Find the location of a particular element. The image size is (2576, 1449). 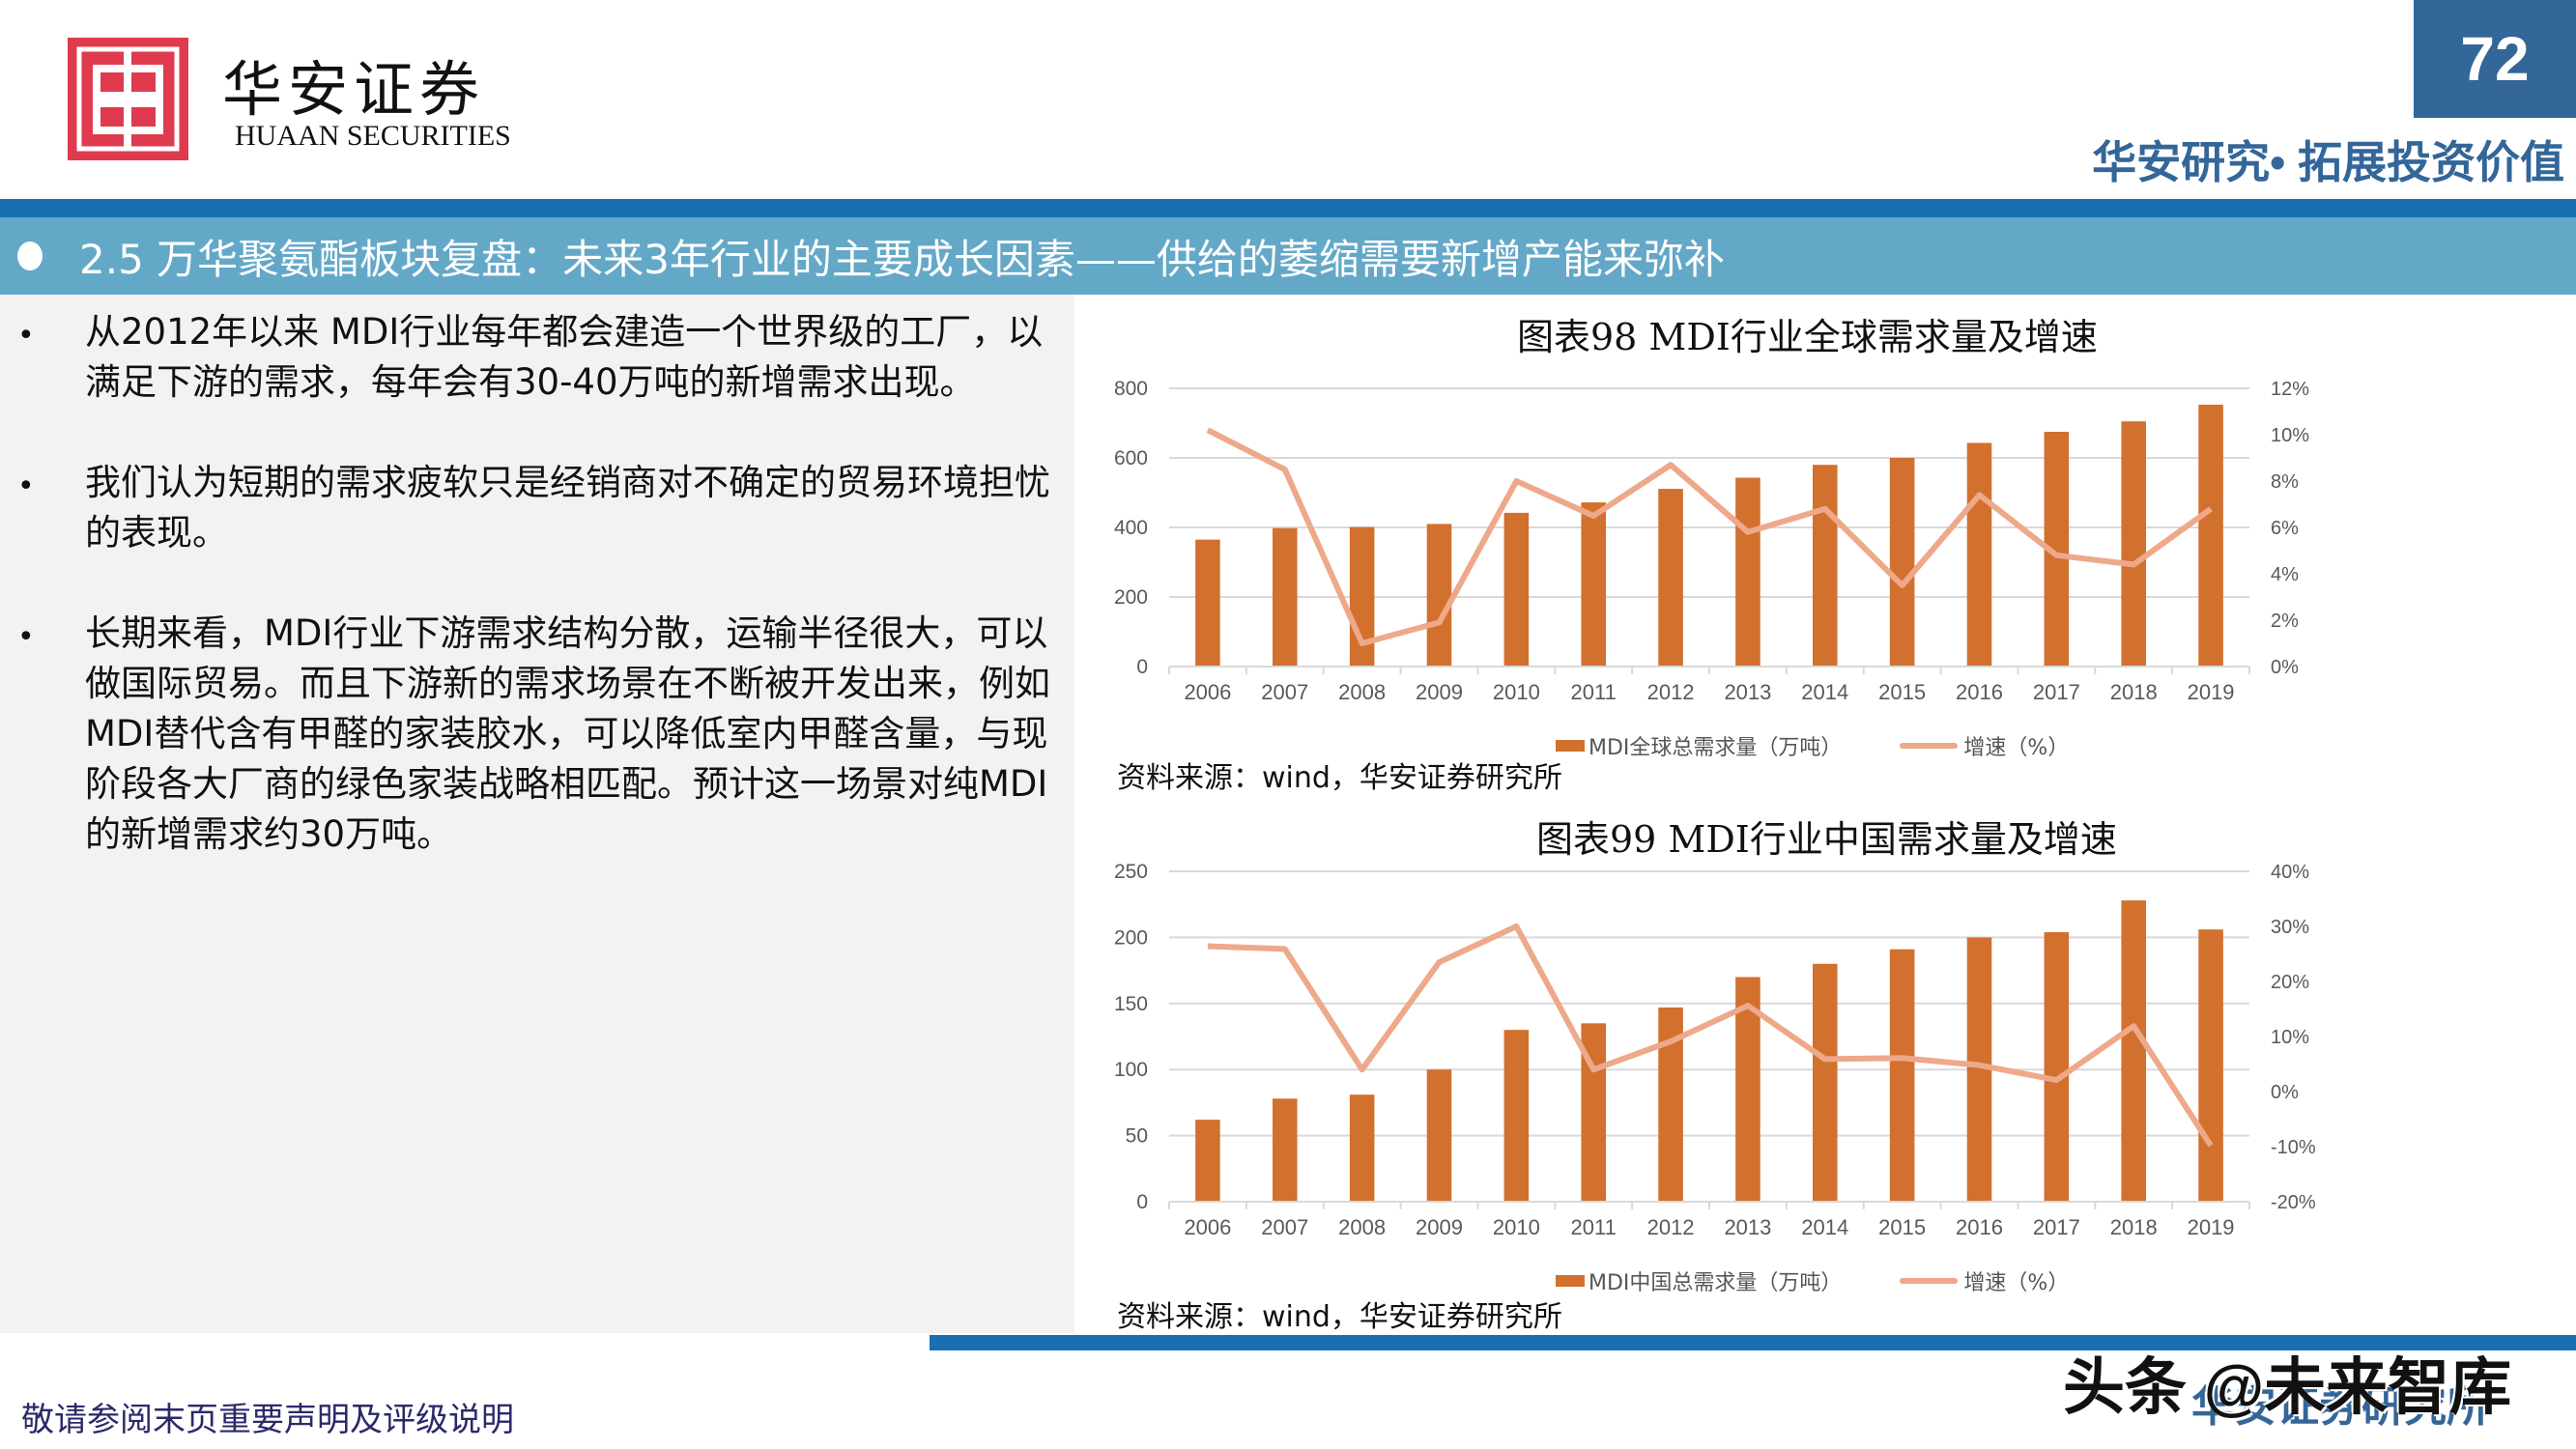

bullet-text: 我们认为短期的需求疲软只是经销商对不确定的贸易环境担忧的表现。 is located at coordinates (568, 508).